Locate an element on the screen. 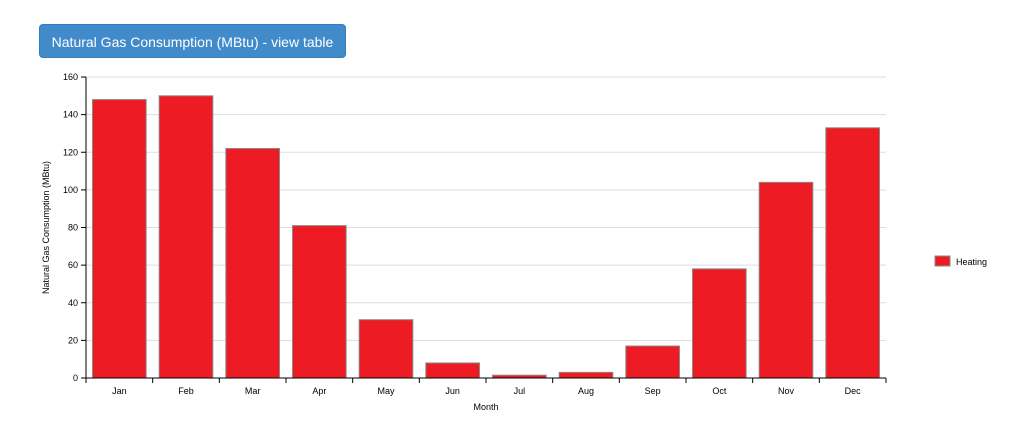 This screenshot has height=443, width=1025. bar-mar is located at coordinates (252, 263).